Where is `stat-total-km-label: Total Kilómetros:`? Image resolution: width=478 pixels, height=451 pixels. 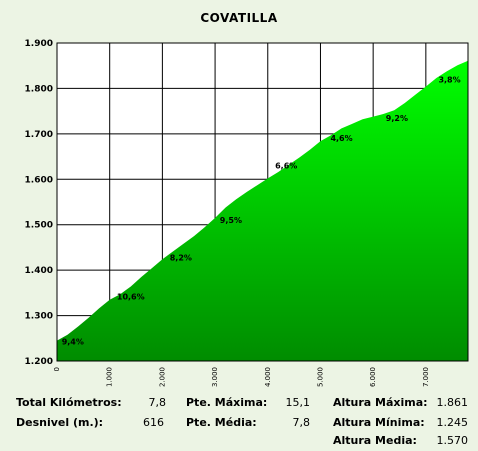 stat-total-km-label: Total Kilómetros: is located at coordinates (69, 402).